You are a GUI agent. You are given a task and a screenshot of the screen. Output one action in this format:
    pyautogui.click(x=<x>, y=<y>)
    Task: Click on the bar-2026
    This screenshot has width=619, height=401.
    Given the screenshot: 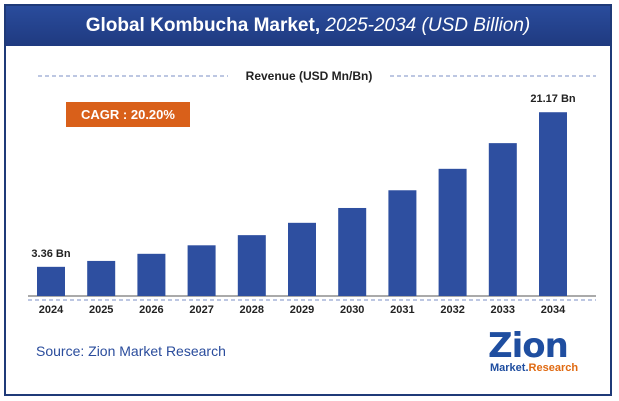 What is the action you would take?
    pyautogui.click(x=151, y=274)
    